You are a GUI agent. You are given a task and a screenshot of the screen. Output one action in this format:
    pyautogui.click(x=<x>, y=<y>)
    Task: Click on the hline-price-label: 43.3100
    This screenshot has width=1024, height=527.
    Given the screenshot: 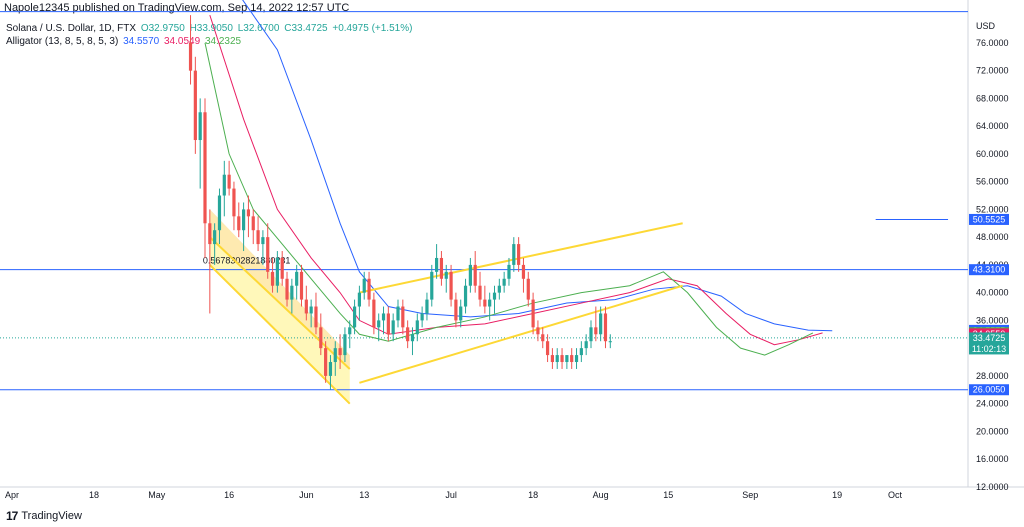 What is the action you would take?
    pyautogui.click(x=989, y=270)
    